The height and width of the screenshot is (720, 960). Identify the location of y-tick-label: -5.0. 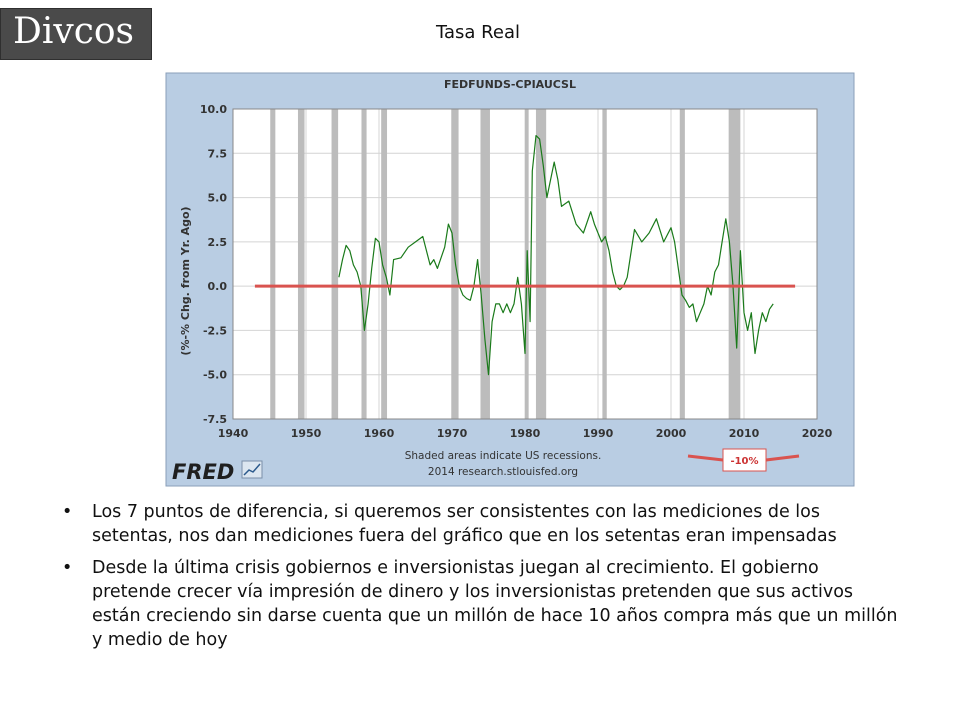
(215, 375).